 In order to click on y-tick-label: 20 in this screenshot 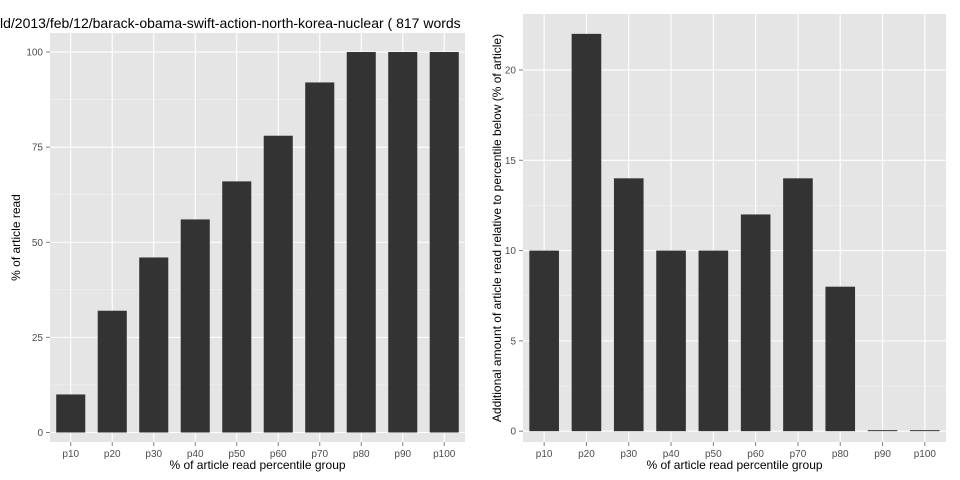, I will do `click(511, 70)`.